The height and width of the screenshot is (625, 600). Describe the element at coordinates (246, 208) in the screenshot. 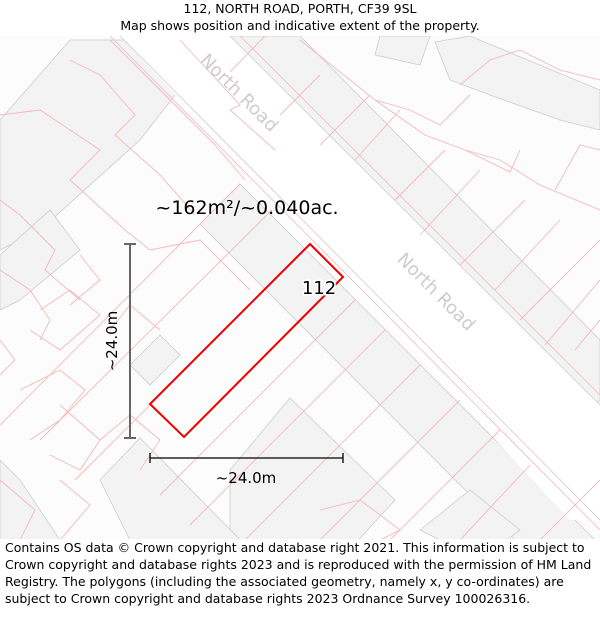

I see `area-label: ~162m²/~0.040ac.` at that location.